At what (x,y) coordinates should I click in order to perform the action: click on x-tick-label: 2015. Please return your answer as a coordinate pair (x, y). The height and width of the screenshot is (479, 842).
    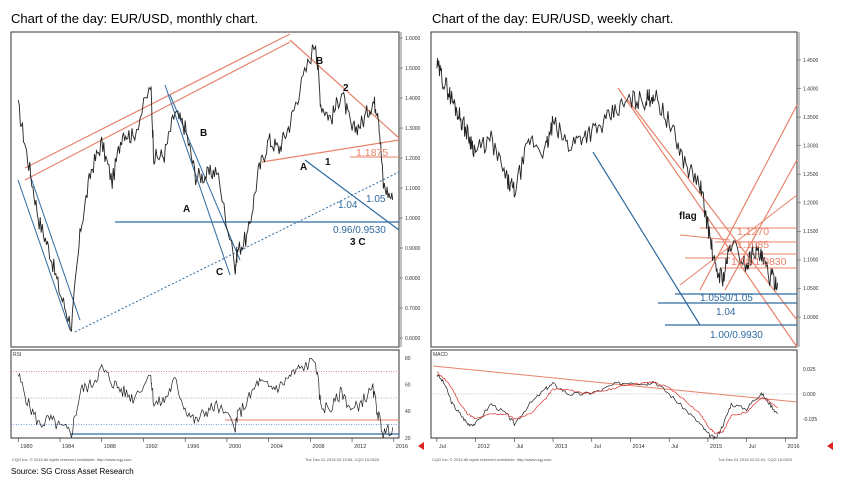
    Looking at the image, I should click on (716, 447).